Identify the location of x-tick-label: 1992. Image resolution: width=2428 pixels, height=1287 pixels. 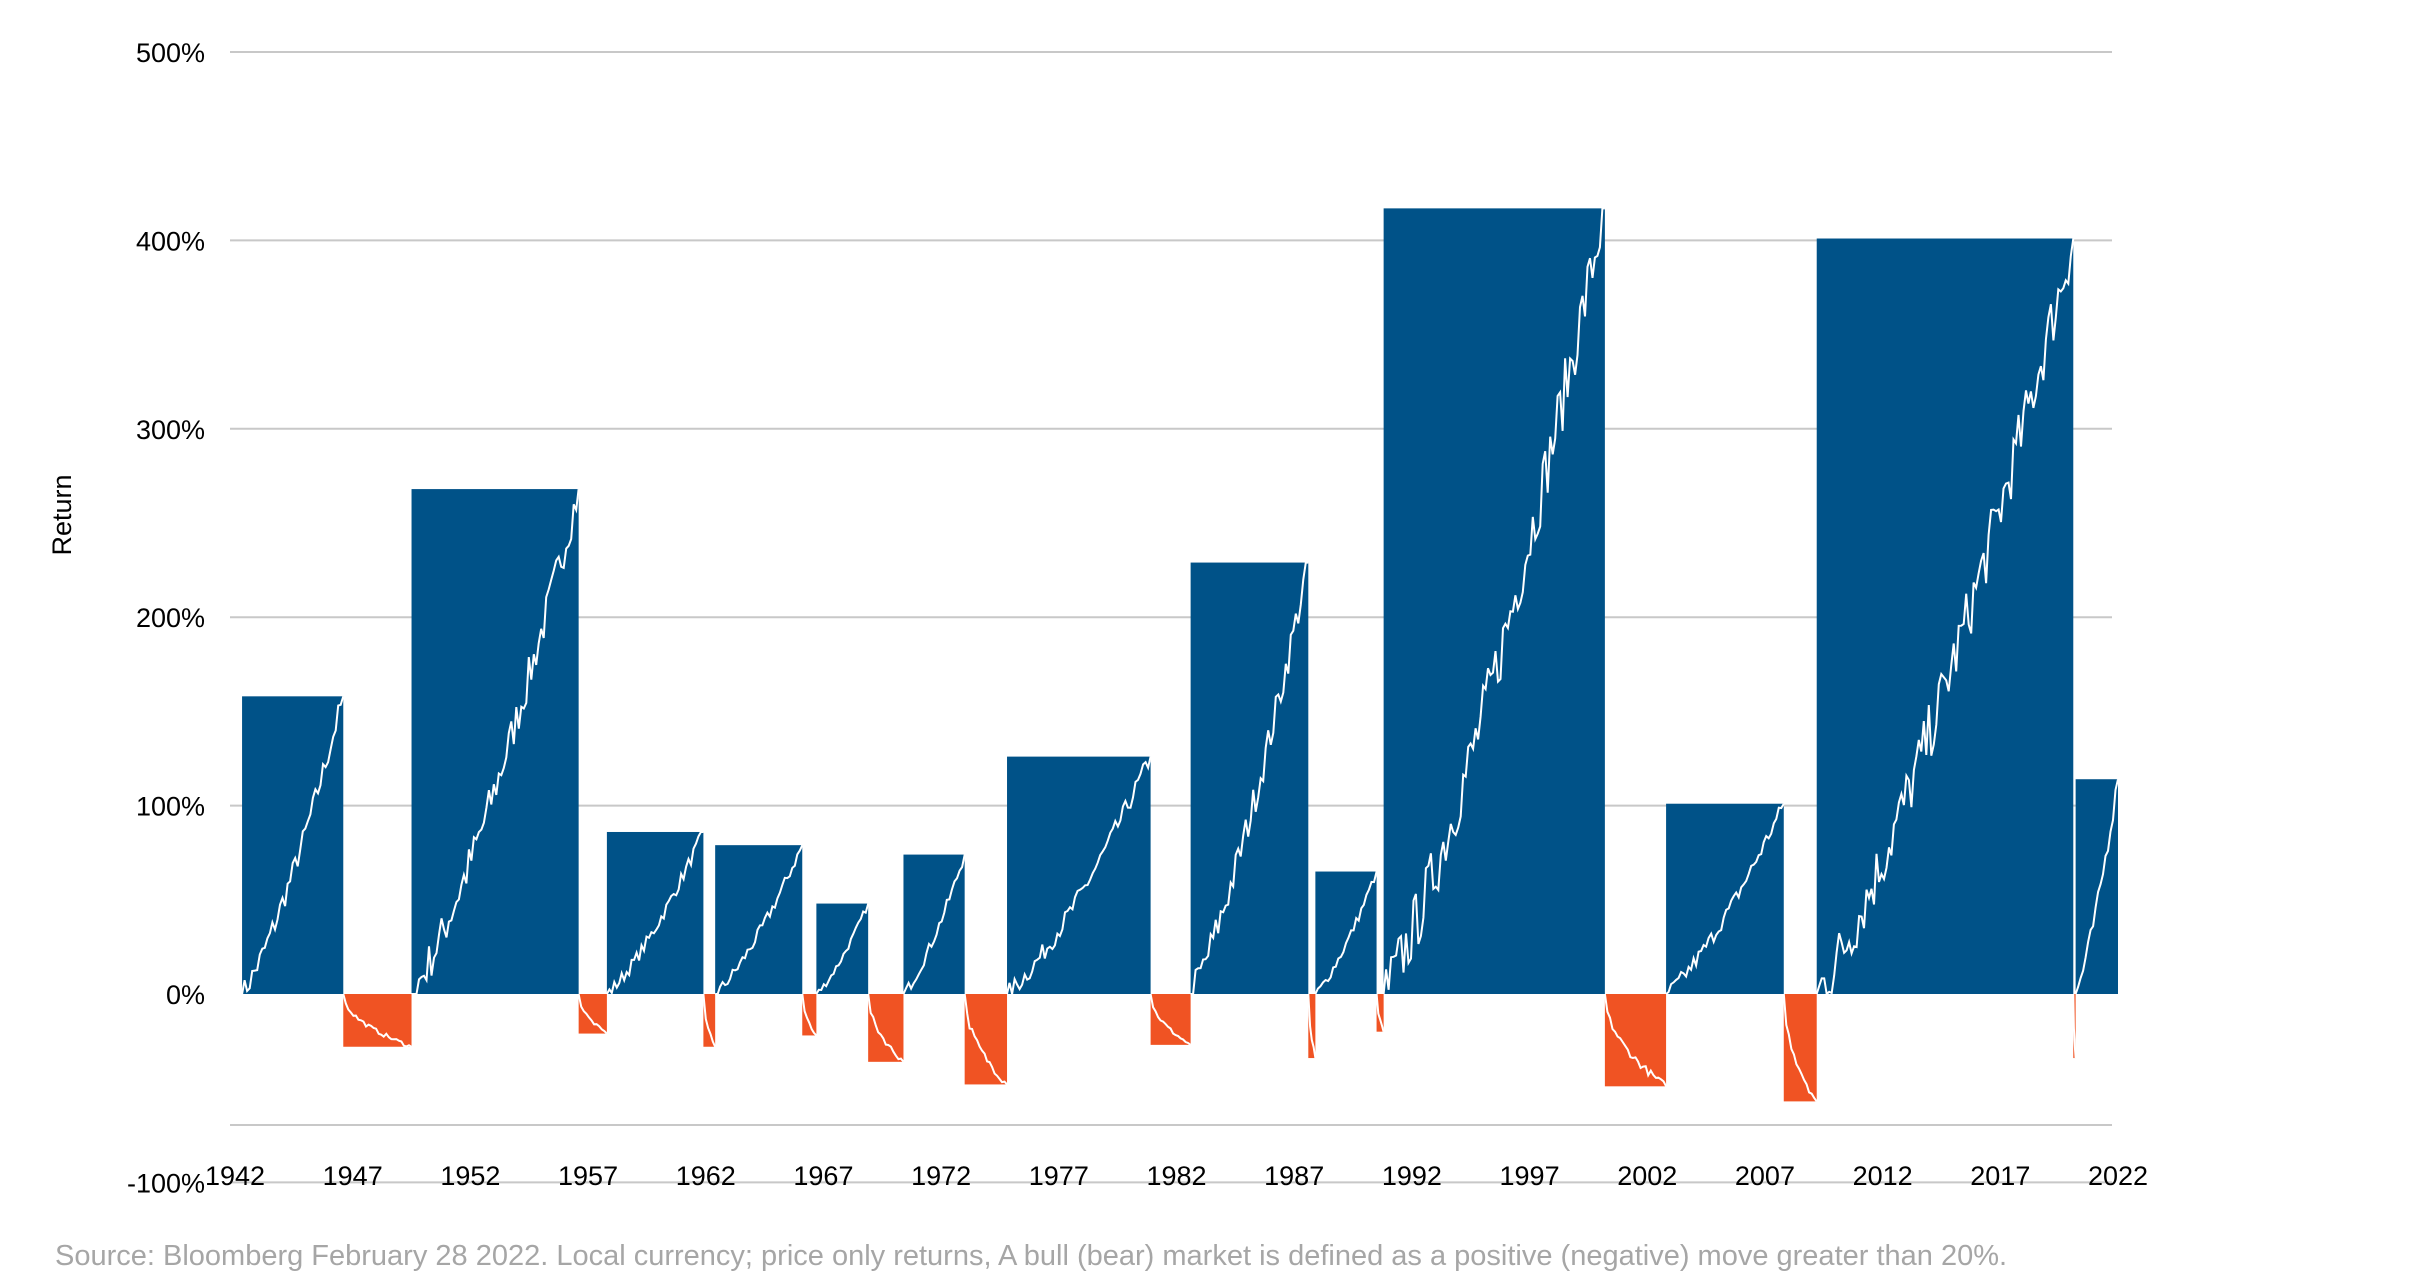
(1412, 1176).